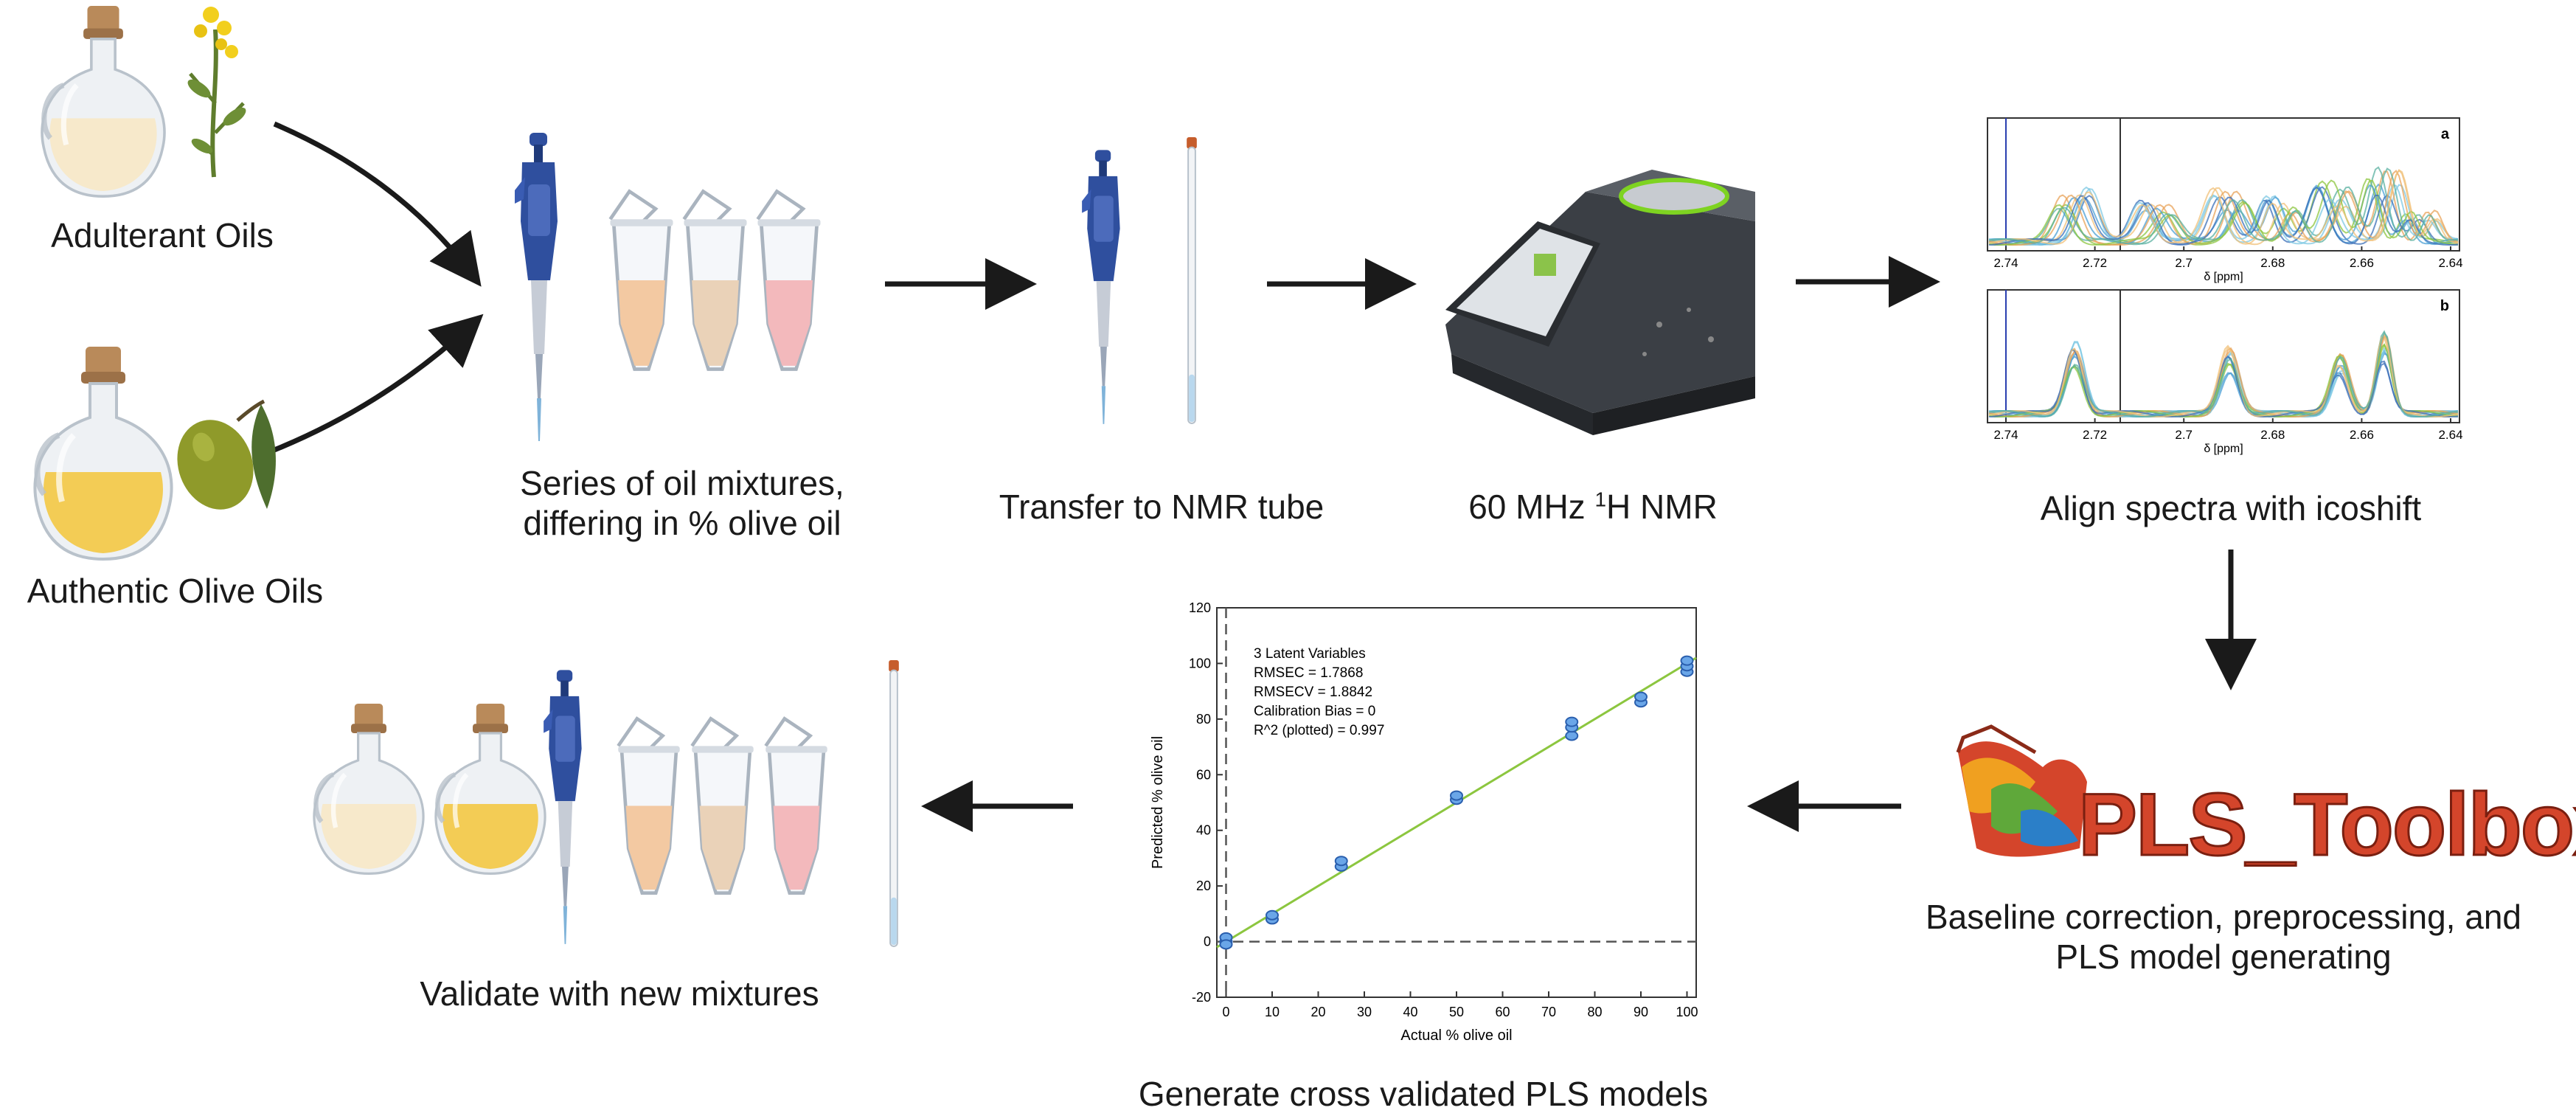  Describe the element at coordinates (1317, 1012) in the screenshot. I see `x-tick-label: 20` at that location.